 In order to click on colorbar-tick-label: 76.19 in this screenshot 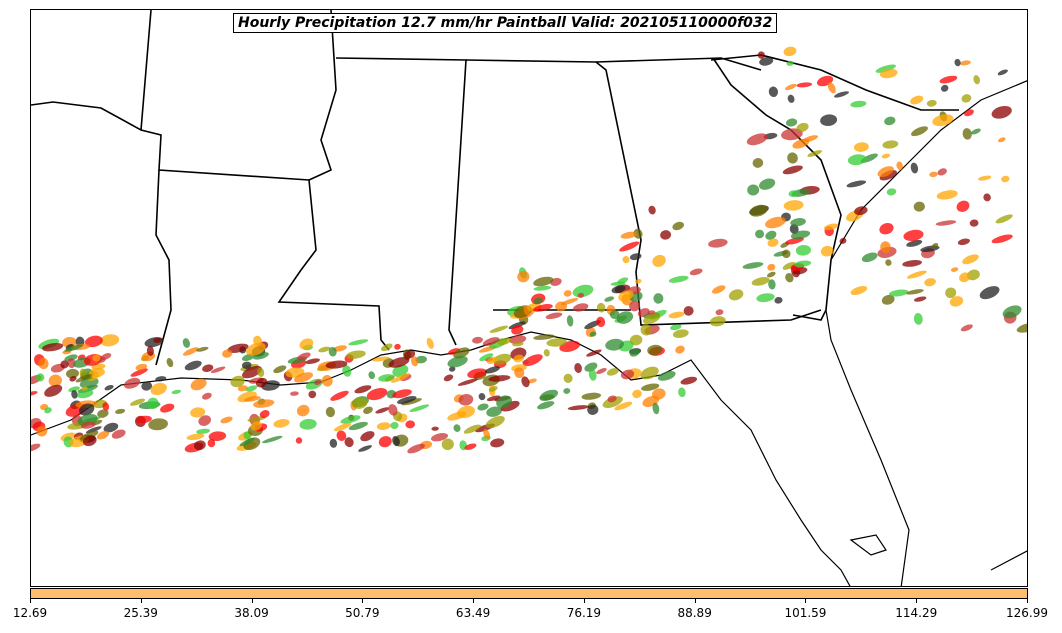, I will do `click(584, 613)`.